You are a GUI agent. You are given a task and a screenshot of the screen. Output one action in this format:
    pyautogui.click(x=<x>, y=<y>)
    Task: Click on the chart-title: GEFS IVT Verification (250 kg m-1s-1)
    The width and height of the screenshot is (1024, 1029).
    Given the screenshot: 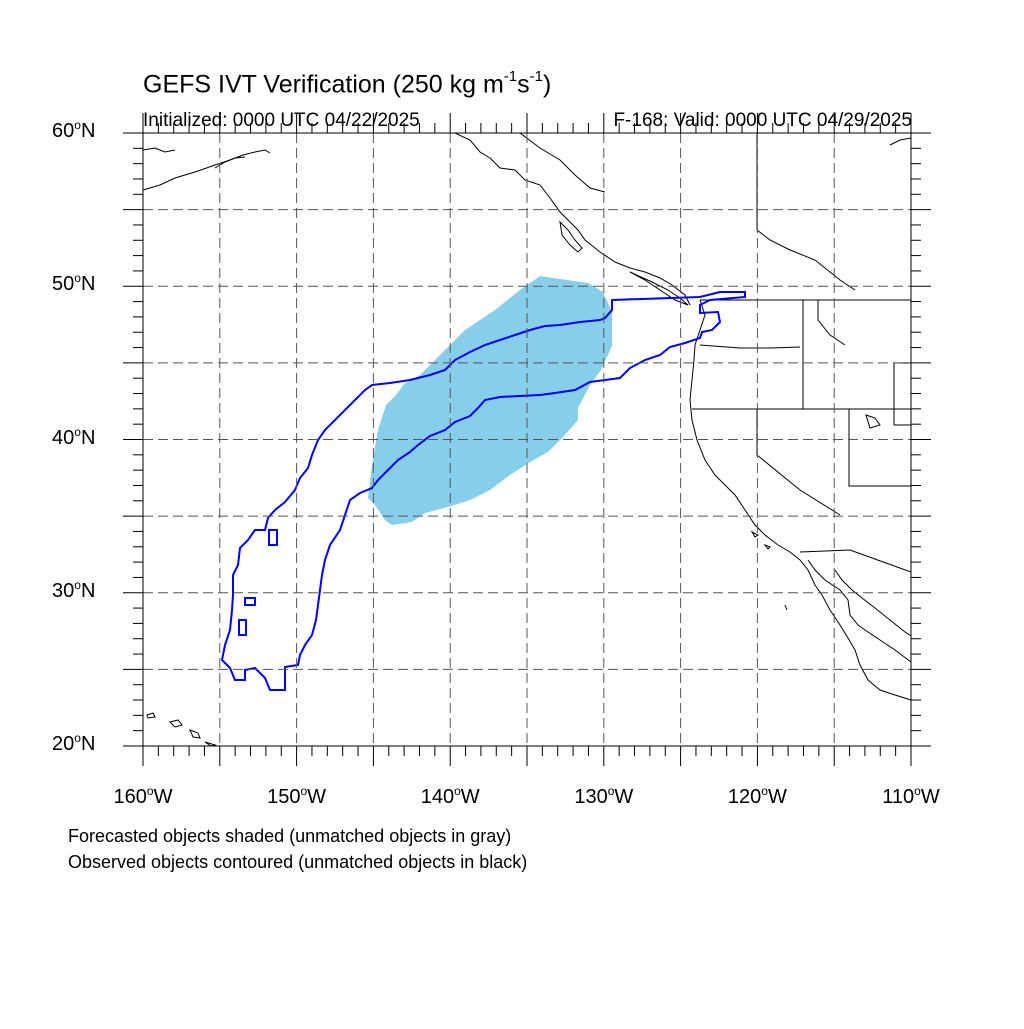 What is the action you would take?
    pyautogui.click(x=347, y=83)
    